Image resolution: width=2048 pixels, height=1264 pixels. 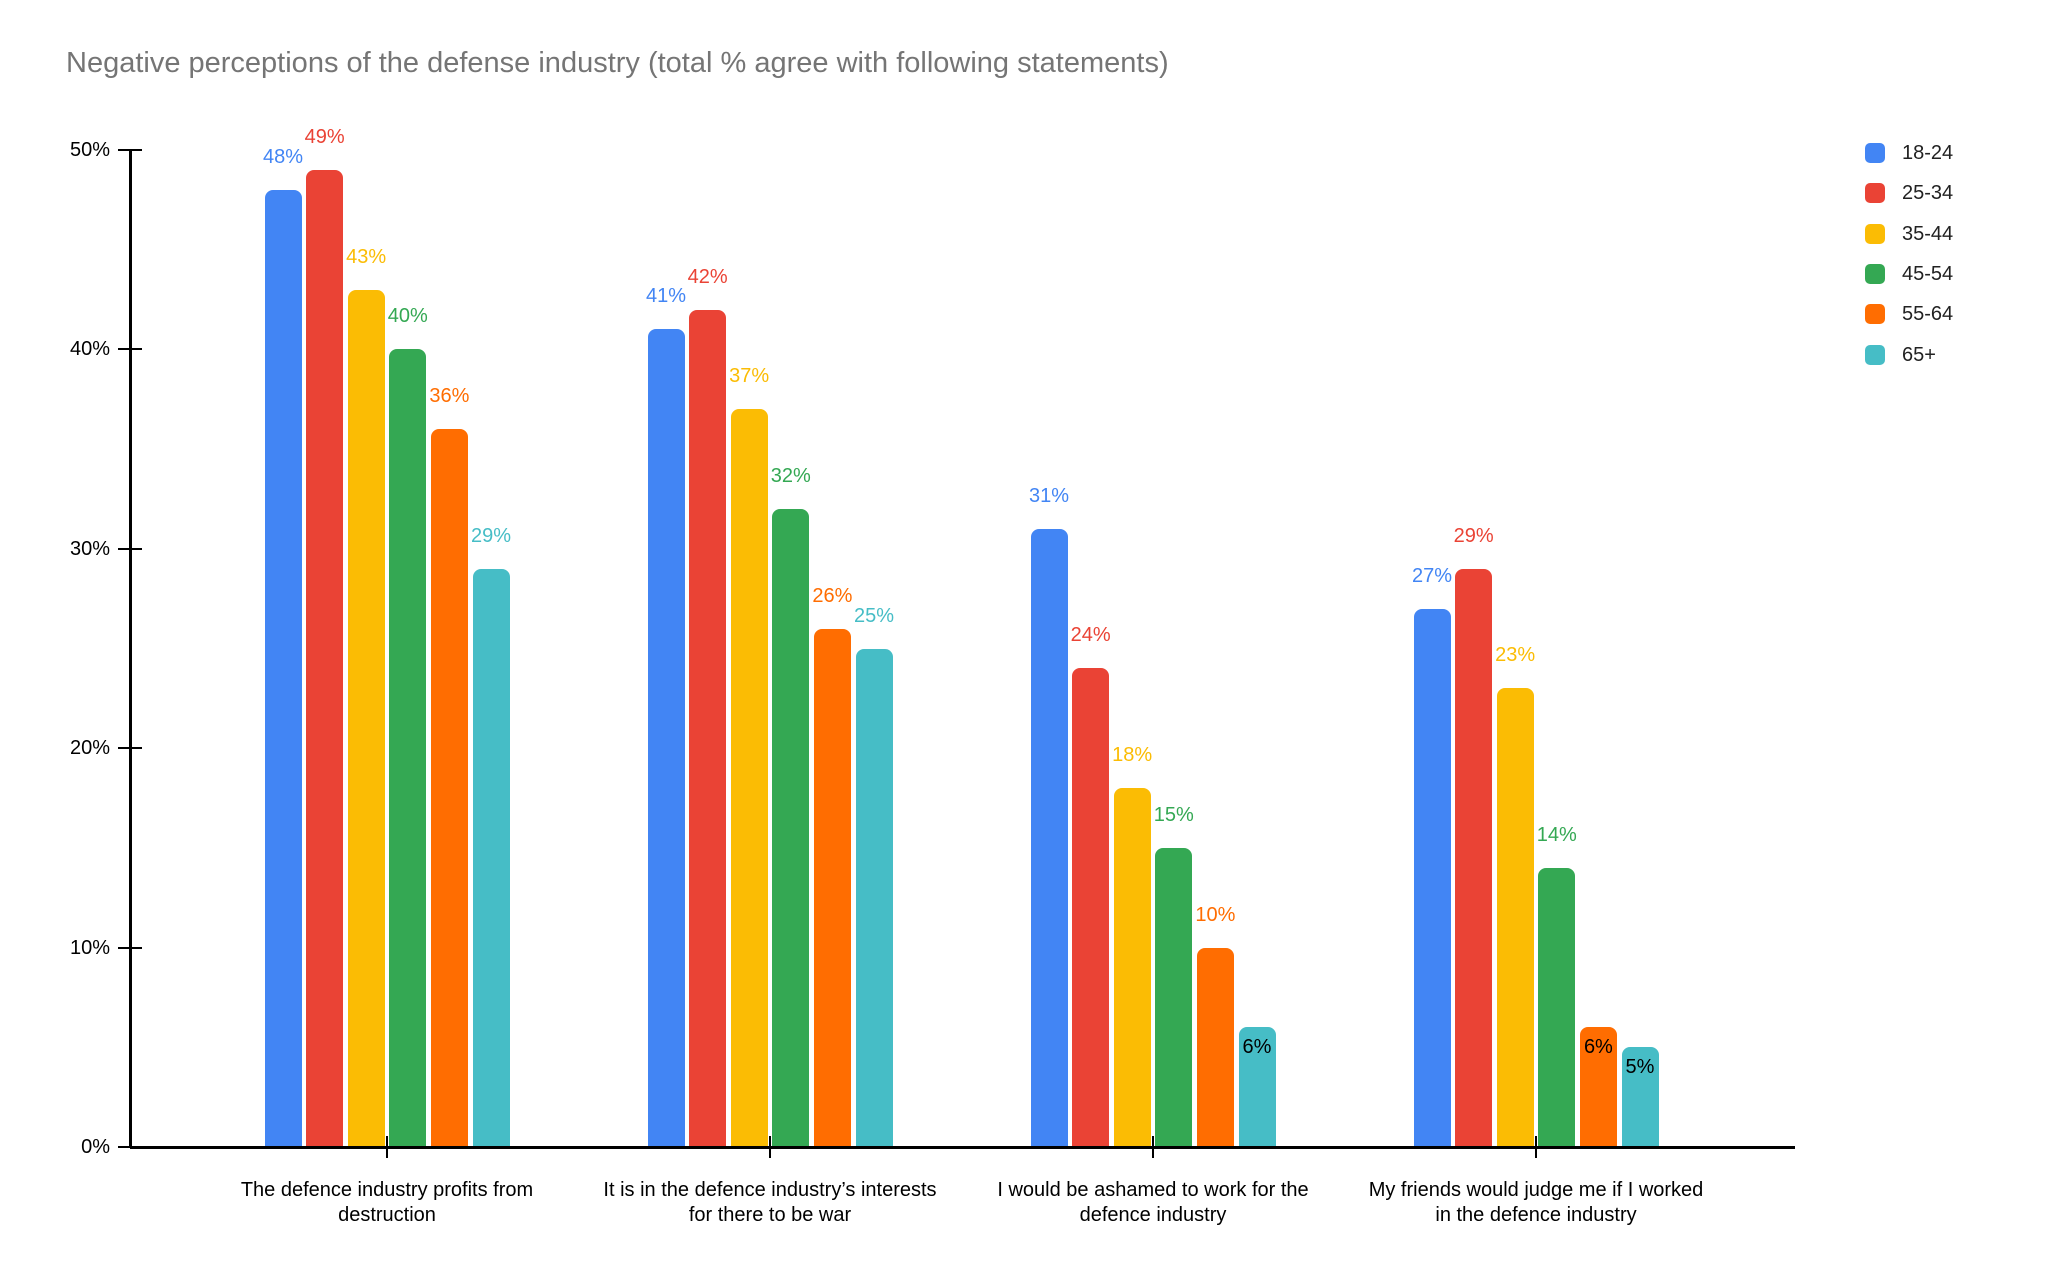 What do you see at coordinates (1640, 1067) in the screenshot?
I see `bar-value-label: 5%` at bounding box center [1640, 1067].